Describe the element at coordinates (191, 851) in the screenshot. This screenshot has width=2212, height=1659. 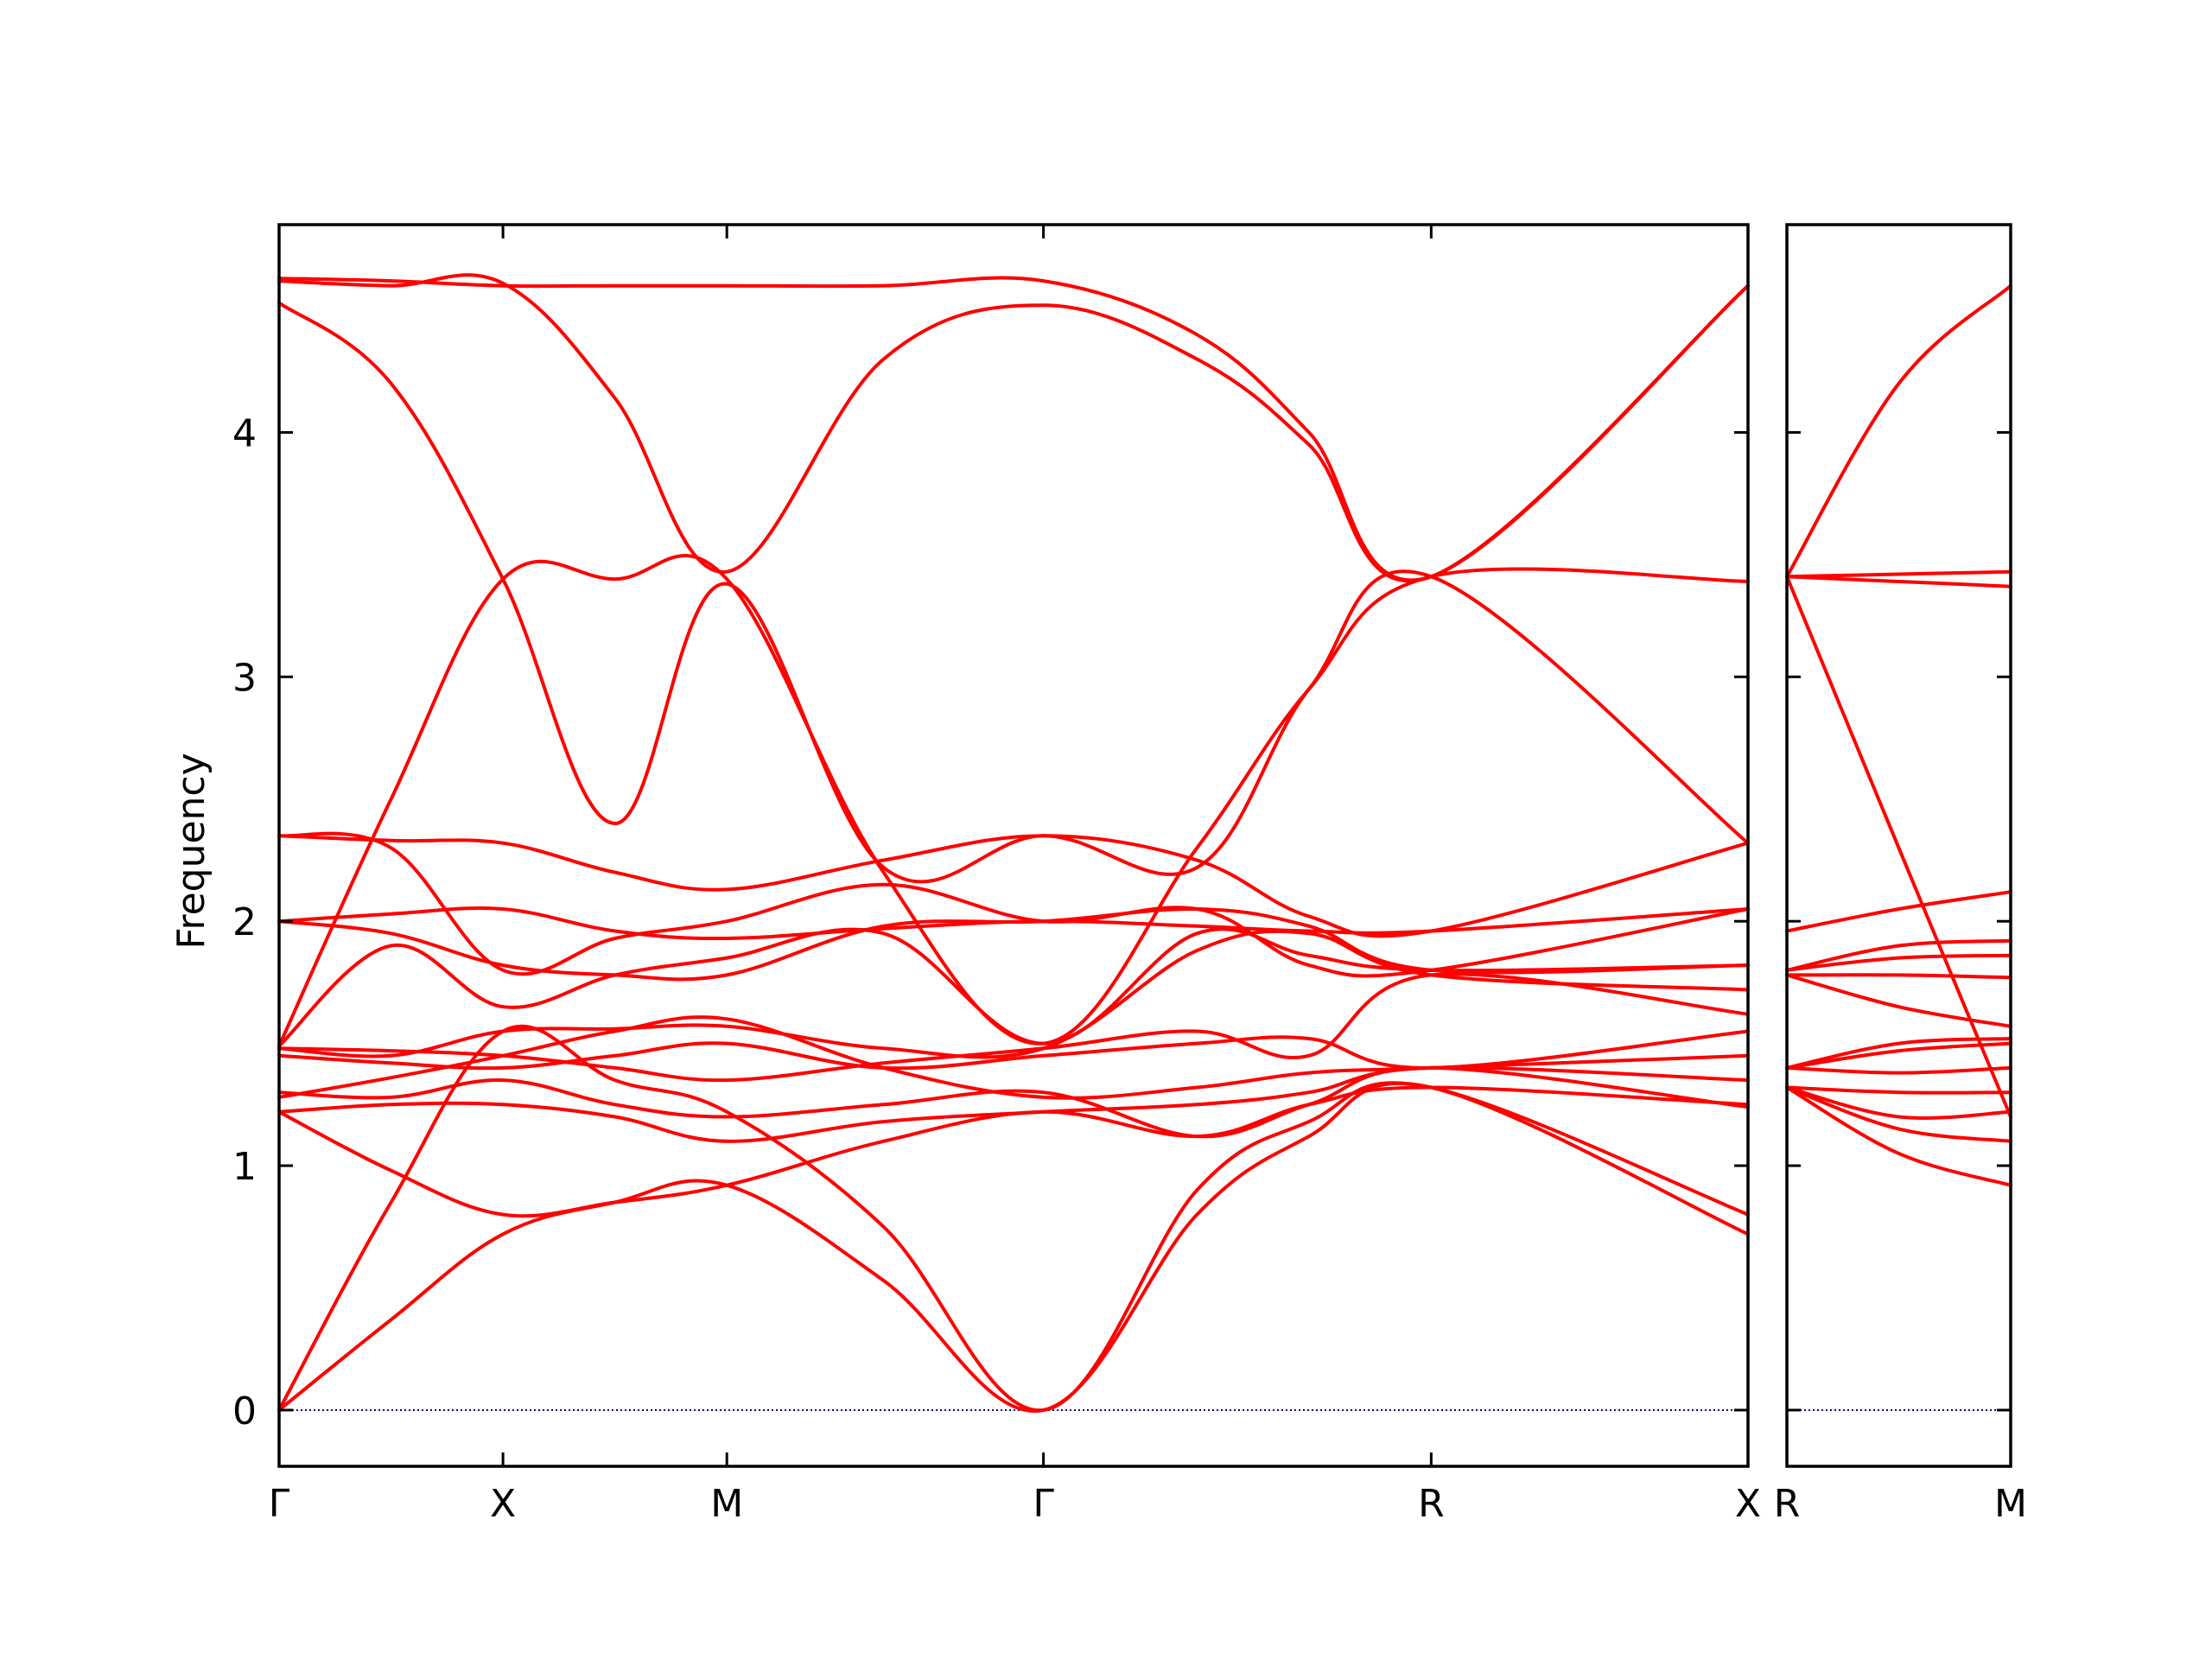
I see `y-axis-label: Frequency` at that location.